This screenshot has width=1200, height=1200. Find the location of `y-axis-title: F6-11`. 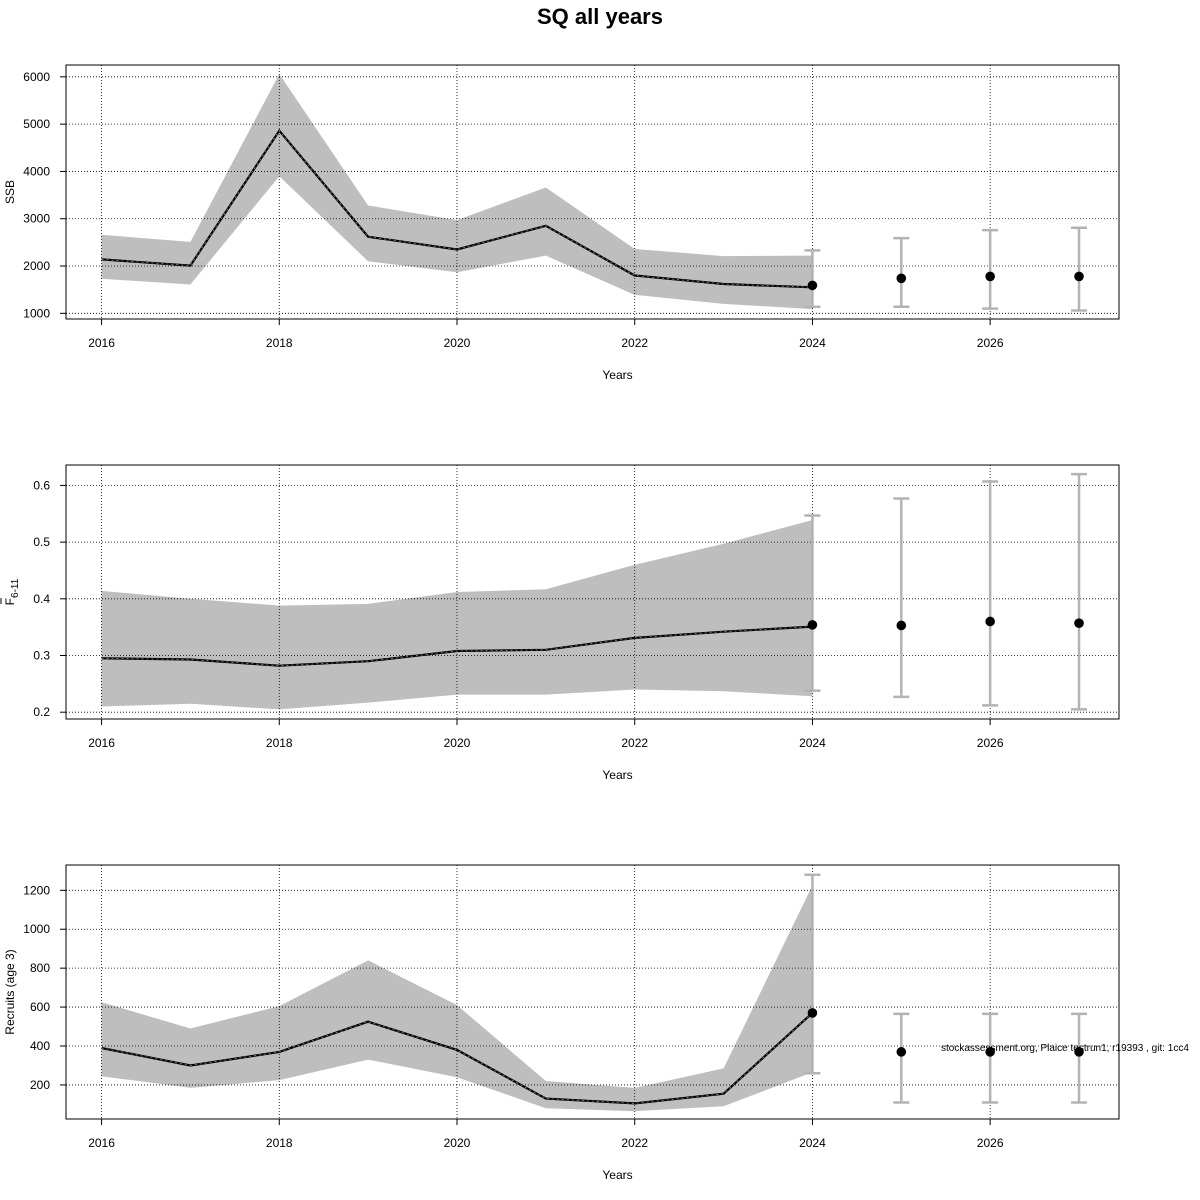

y-axis-title: F6-11 is located at coordinates (12, 591).